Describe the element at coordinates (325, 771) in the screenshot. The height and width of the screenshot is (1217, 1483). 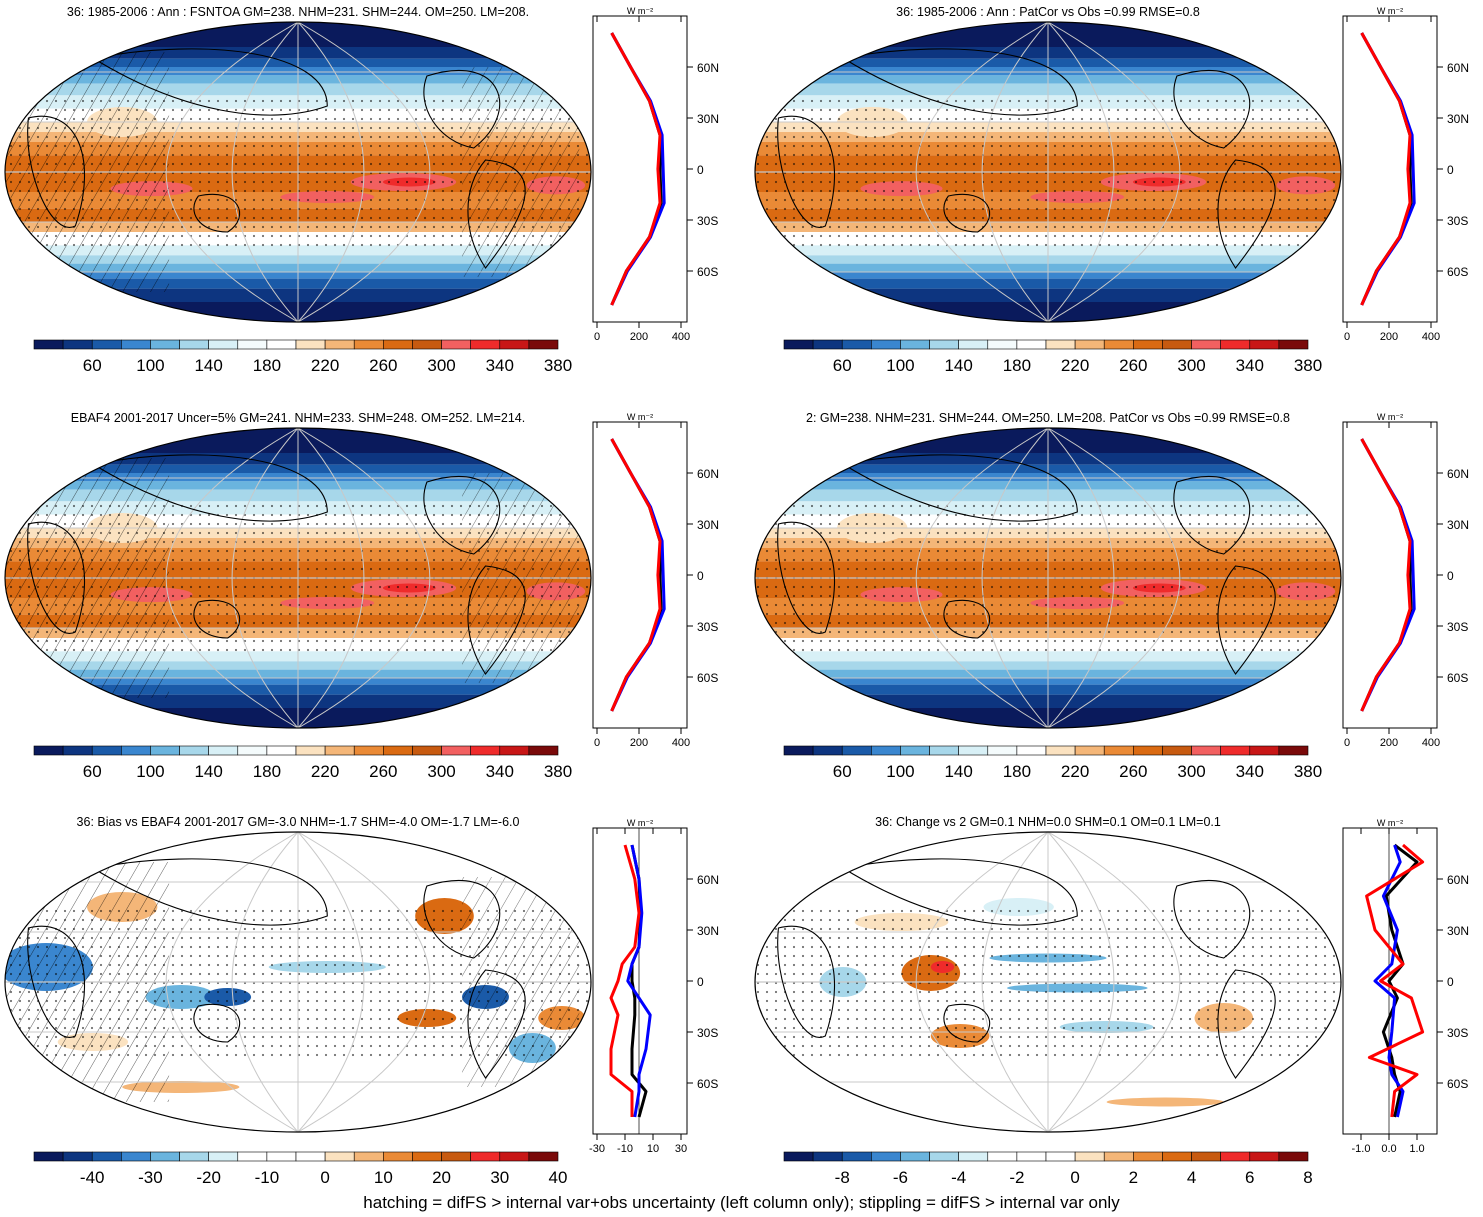
I see `colorbar-tick-label: 220` at that location.